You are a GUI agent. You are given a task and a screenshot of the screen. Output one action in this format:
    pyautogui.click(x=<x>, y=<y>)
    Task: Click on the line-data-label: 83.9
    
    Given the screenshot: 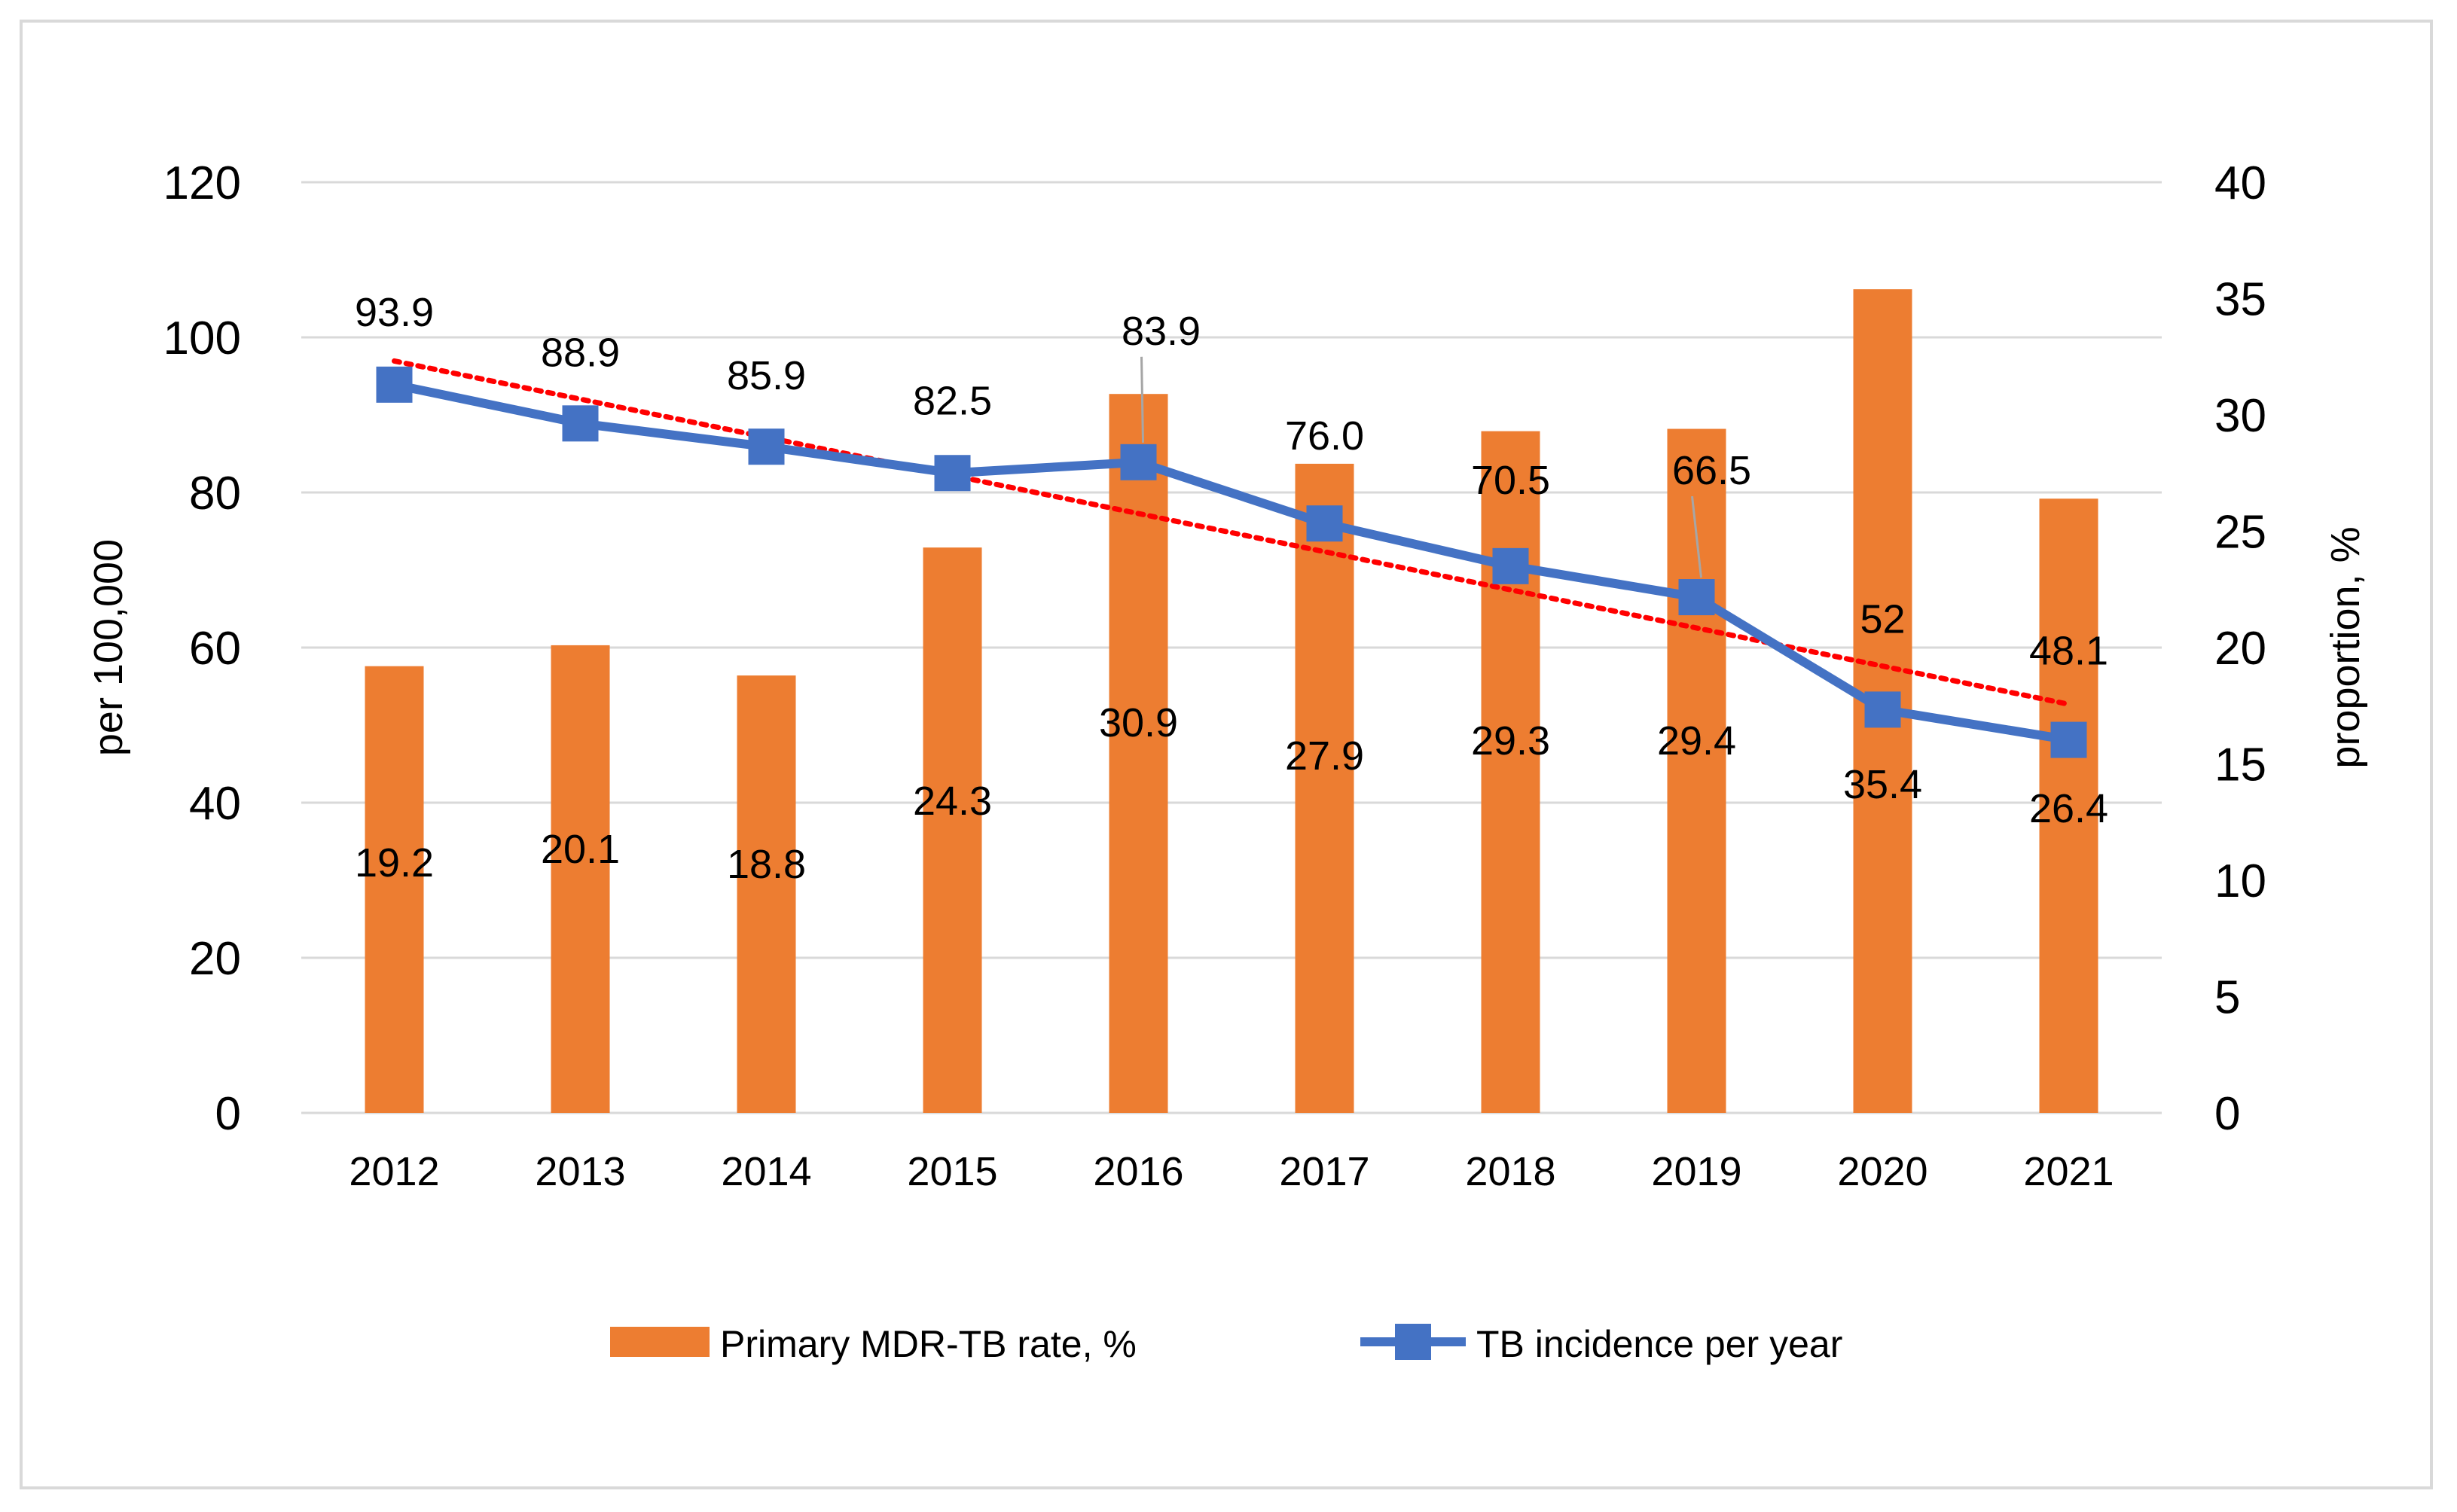 What is the action you would take?
    pyautogui.click(x=1161, y=332)
    